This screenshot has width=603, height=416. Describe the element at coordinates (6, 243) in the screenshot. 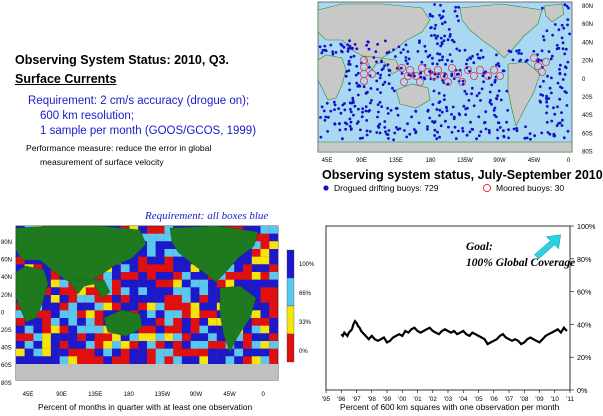

I see `map2-lat-label: 80N` at that location.